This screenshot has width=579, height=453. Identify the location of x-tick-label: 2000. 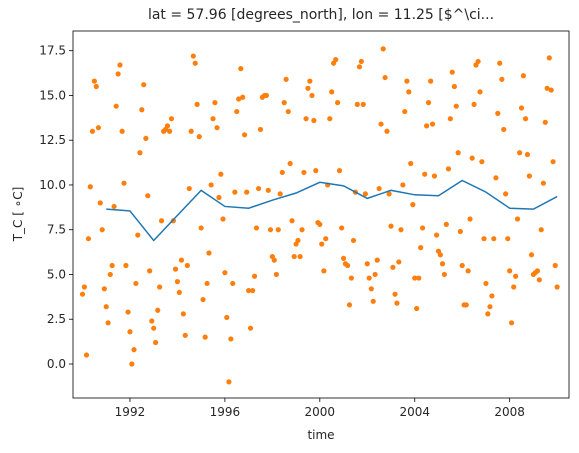
(320, 412).